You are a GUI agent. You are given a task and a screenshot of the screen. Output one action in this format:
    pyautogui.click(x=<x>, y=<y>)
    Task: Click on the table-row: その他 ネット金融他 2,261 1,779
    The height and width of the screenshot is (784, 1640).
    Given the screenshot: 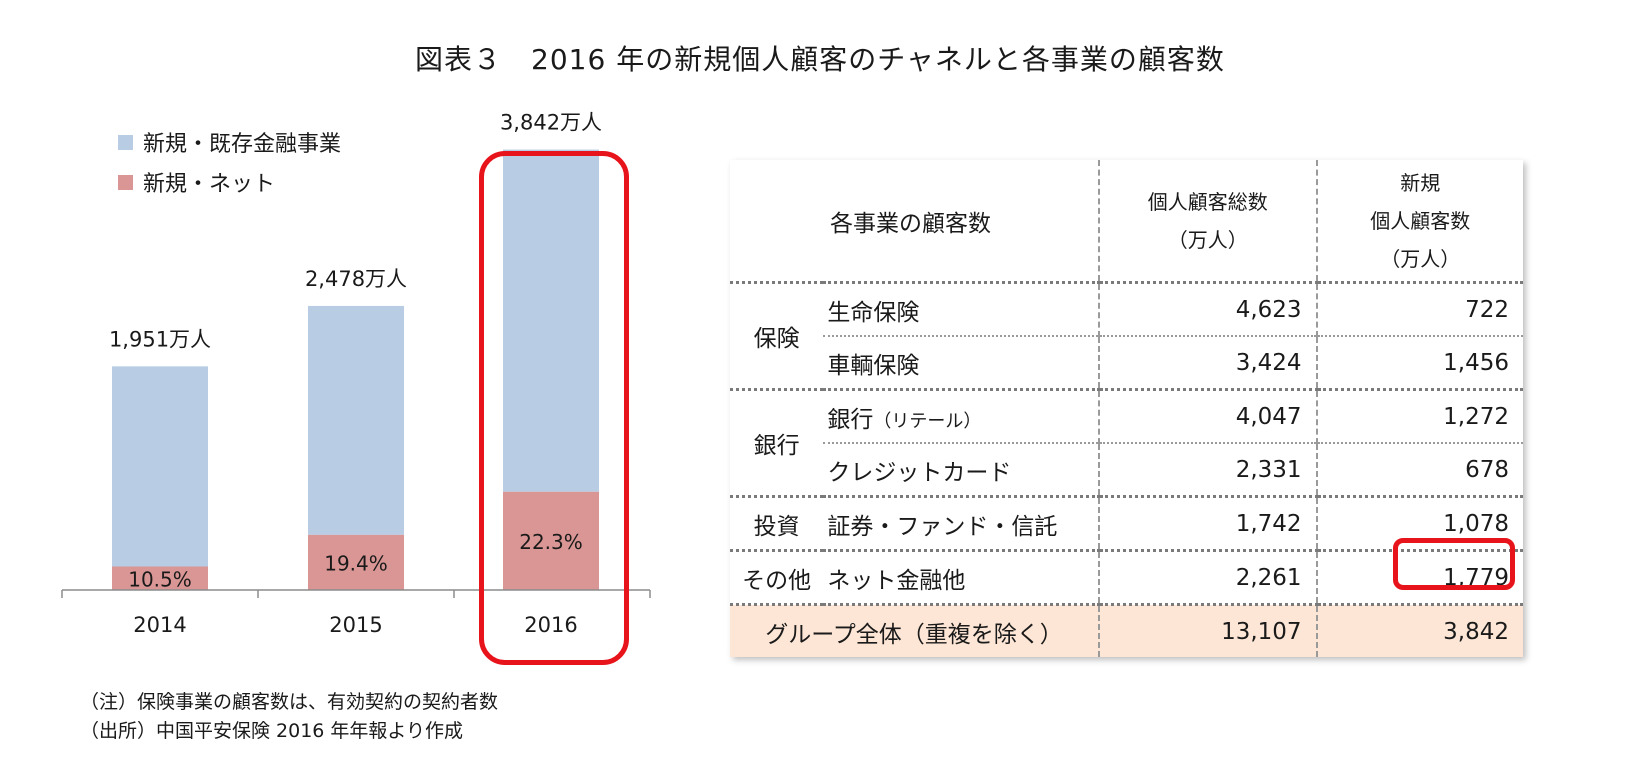 What is the action you would take?
    pyautogui.click(x=1126, y=577)
    